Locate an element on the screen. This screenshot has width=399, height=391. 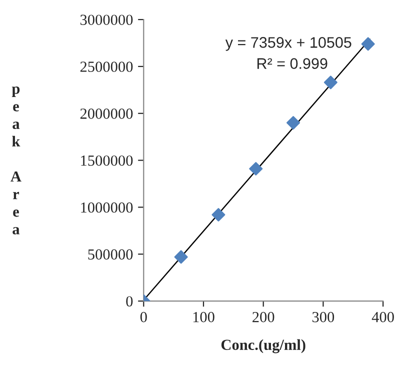
x-tick-label: 100 is located at coordinates (203, 317).